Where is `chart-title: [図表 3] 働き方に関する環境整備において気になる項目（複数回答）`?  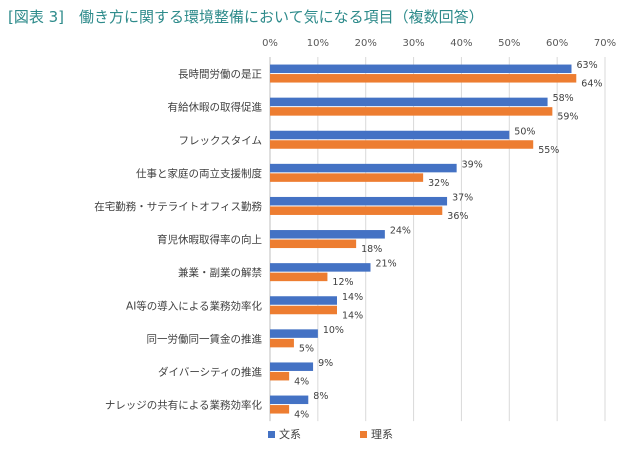 chart-title: [図表 3] 働き方に関する環境整備において気になる項目（複数回答） is located at coordinates (246, 17).